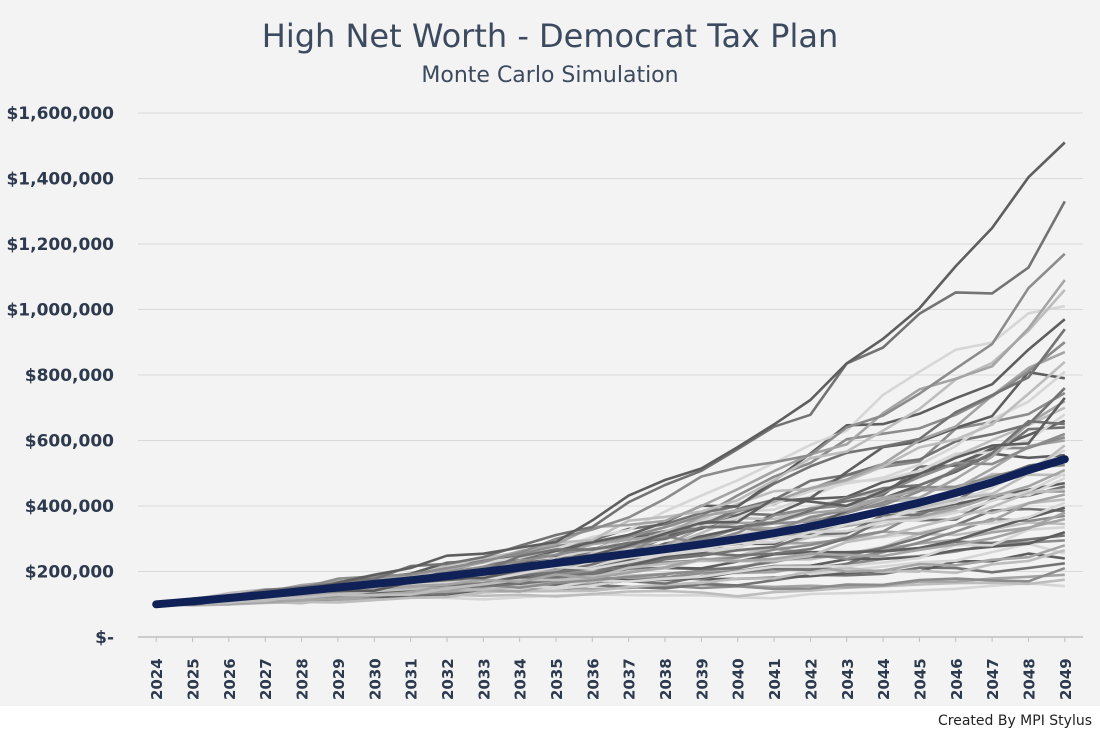 Image resolution: width=1100 pixels, height=738 pixels. Describe the element at coordinates (811, 679) in the screenshot. I see `x-tick-label: 2042` at that location.